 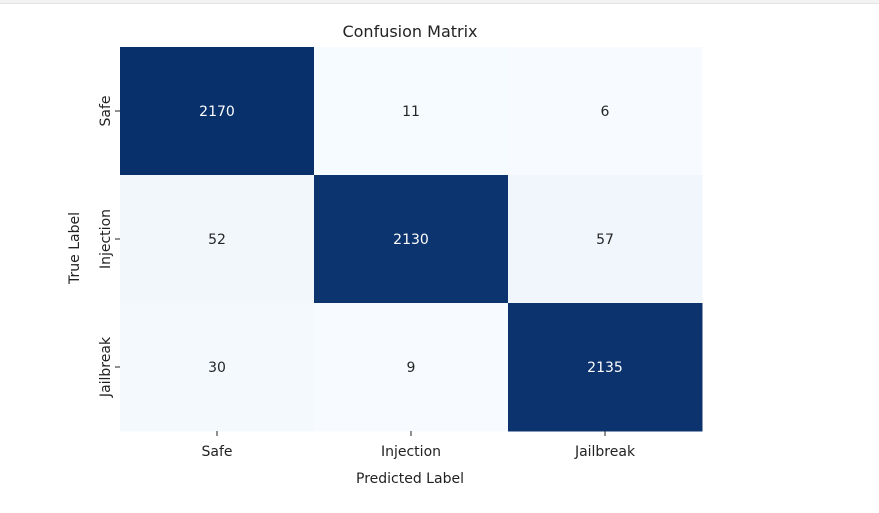 What do you see at coordinates (409, 31) in the screenshot?
I see `chart-title: Confusion Matrix` at bounding box center [409, 31].